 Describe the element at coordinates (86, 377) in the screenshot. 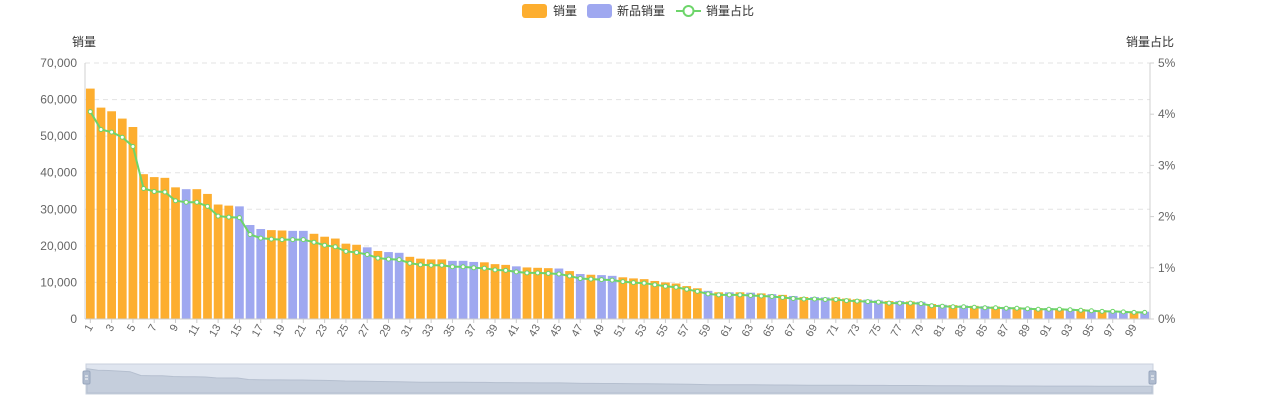

I see `data-zoom-left-handle` at that location.